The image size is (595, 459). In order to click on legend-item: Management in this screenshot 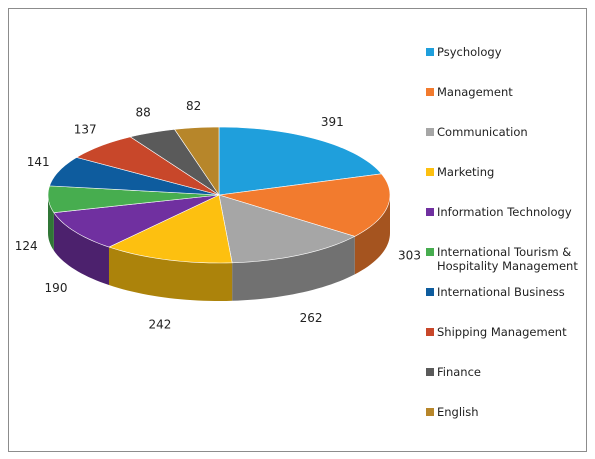, I will do `click(510, 92)`.